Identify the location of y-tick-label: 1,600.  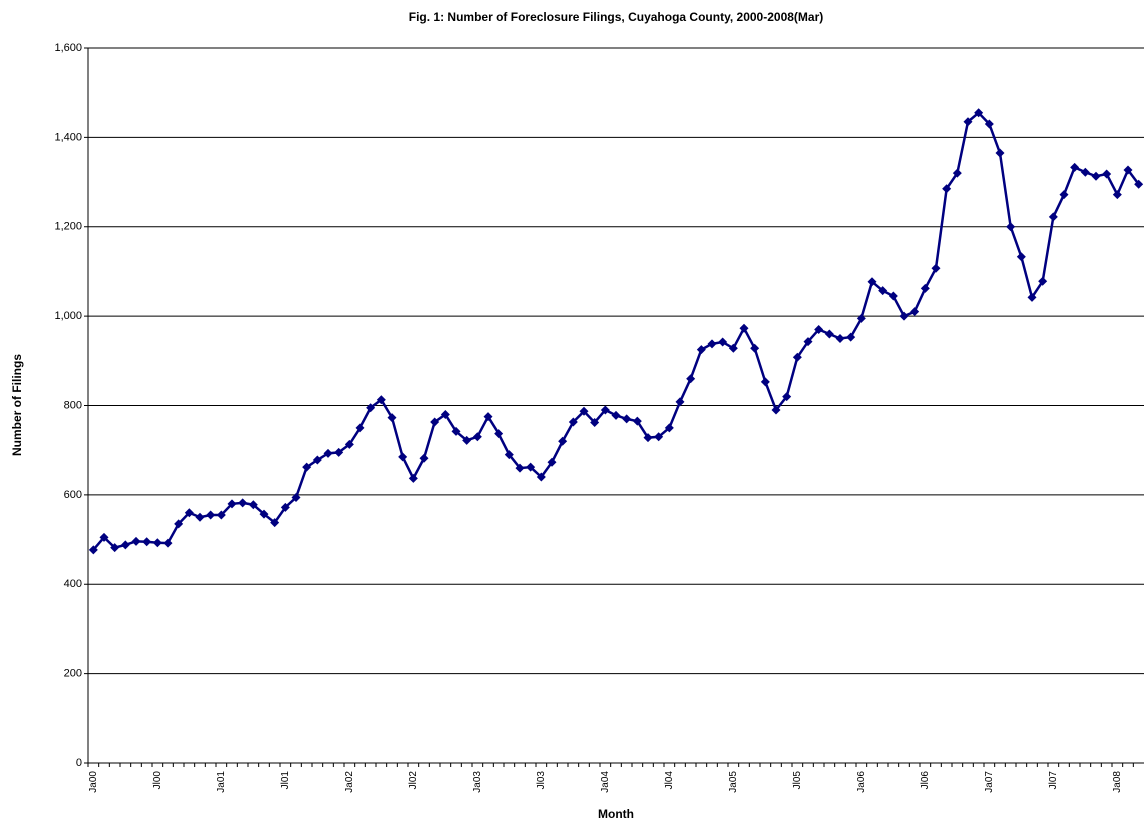
(68, 48).